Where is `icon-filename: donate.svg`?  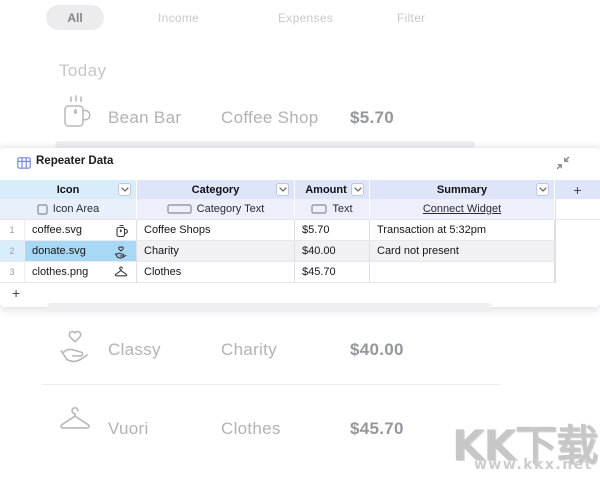 icon-filename: donate.svg is located at coordinates (59, 251).